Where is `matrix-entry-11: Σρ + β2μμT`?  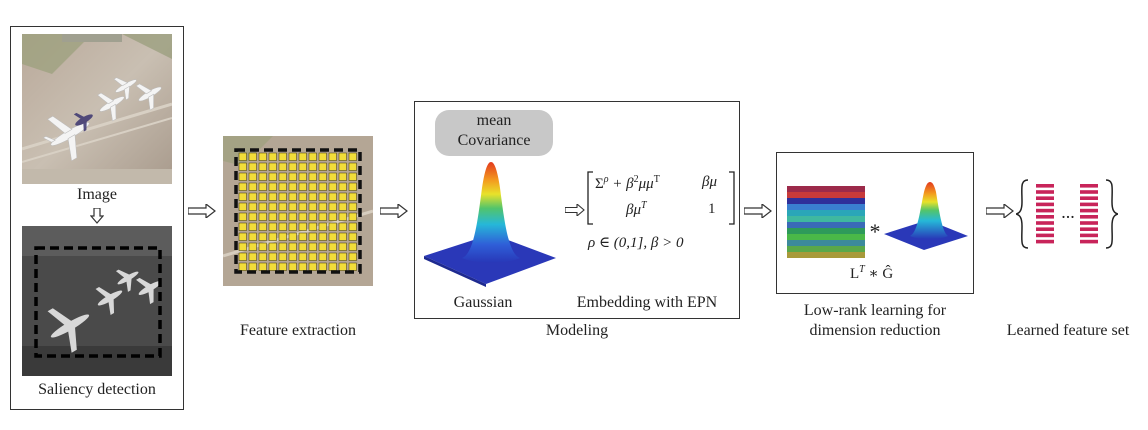 matrix-entry-11: Σρ + β2μμT is located at coordinates (627, 183).